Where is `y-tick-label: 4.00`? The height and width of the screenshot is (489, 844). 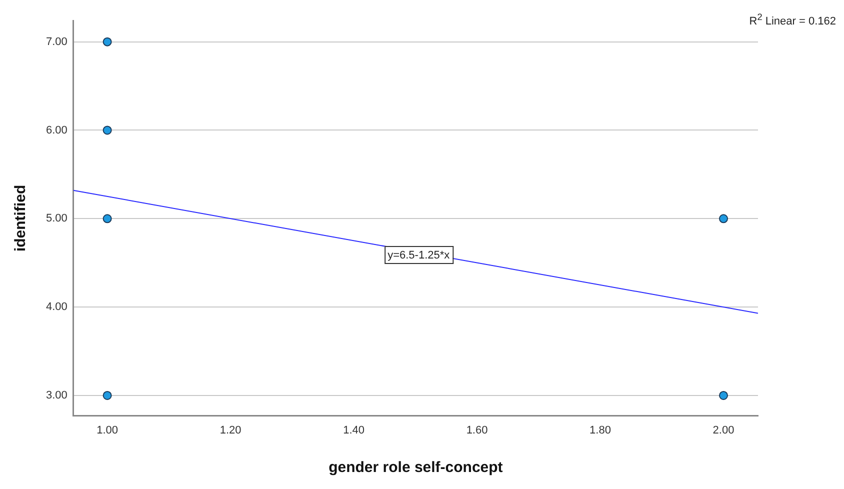
y-tick-label: 4.00 is located at coordinates (57, 307).